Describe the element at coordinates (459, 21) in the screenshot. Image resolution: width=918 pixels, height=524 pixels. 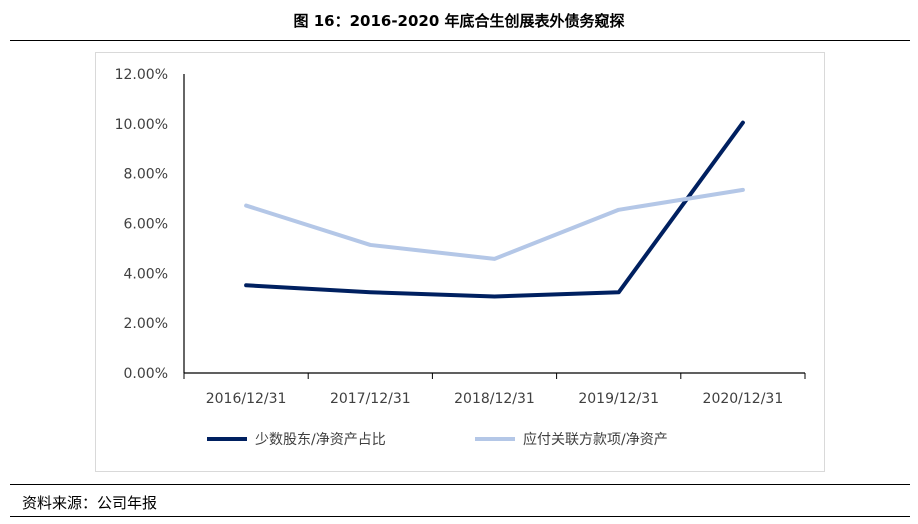
I see `figure-title: 图 16：2016-2020 年底合生创展表外债务窥探` at that location.